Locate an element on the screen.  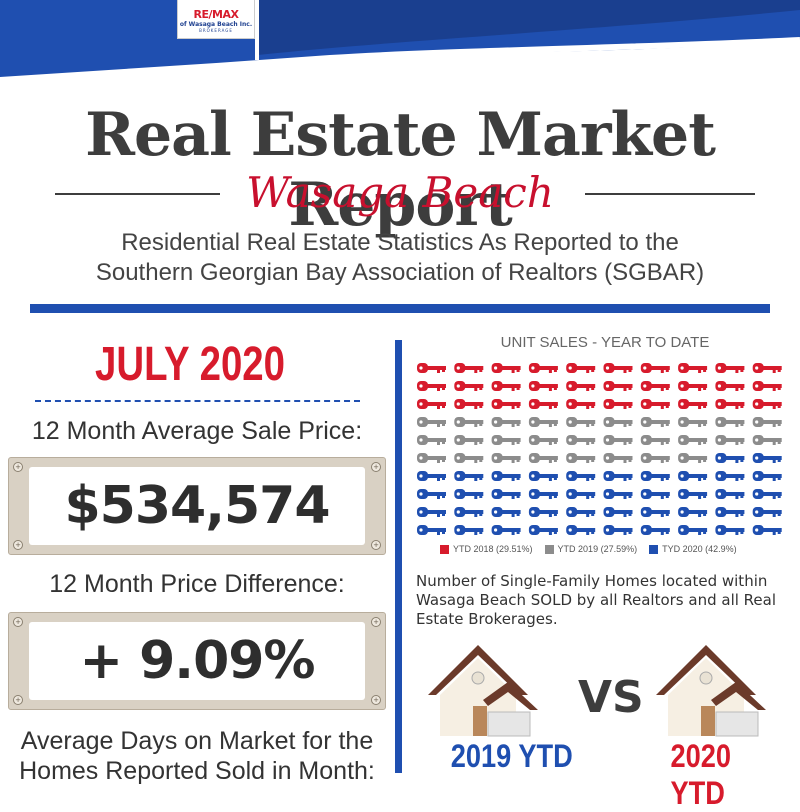
legend-item-2019: YTD 2019 (27.59%) is located at coordinates (591, 549).